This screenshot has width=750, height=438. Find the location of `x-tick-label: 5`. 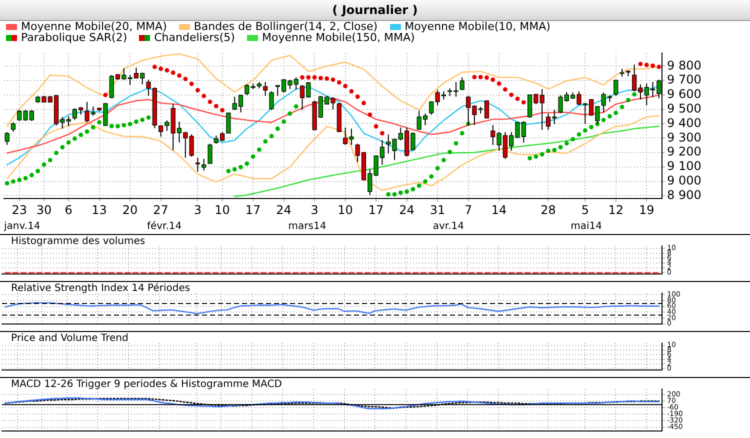

x-tick-label: 5 is located at coordinates (585, 209).